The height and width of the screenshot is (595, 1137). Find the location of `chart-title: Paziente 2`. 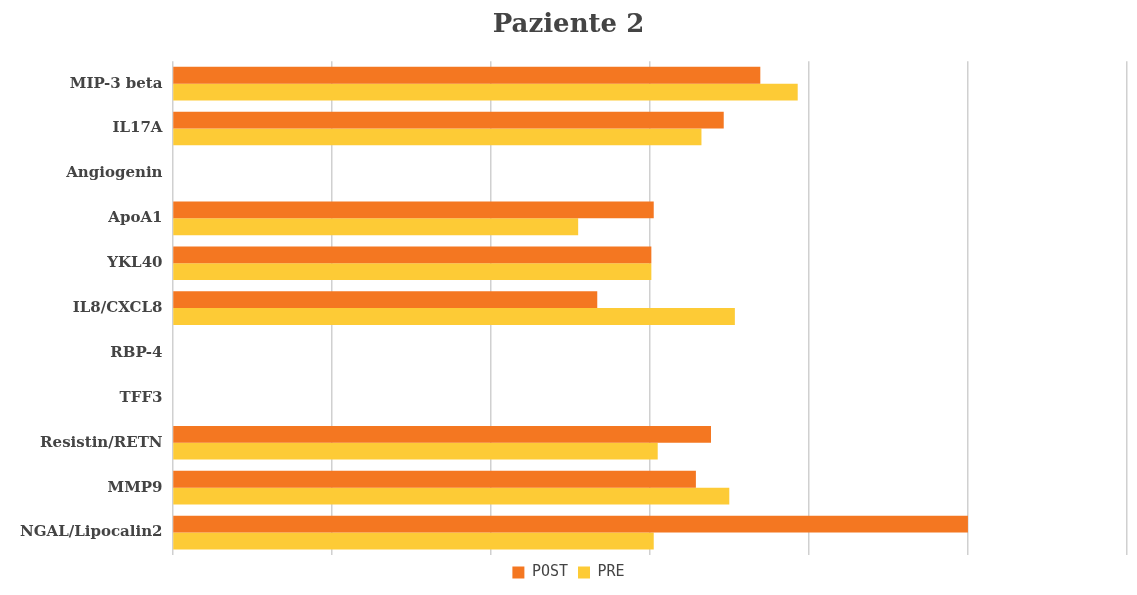

chart-title: Paziente 2 is located at coordinates (568, 23).